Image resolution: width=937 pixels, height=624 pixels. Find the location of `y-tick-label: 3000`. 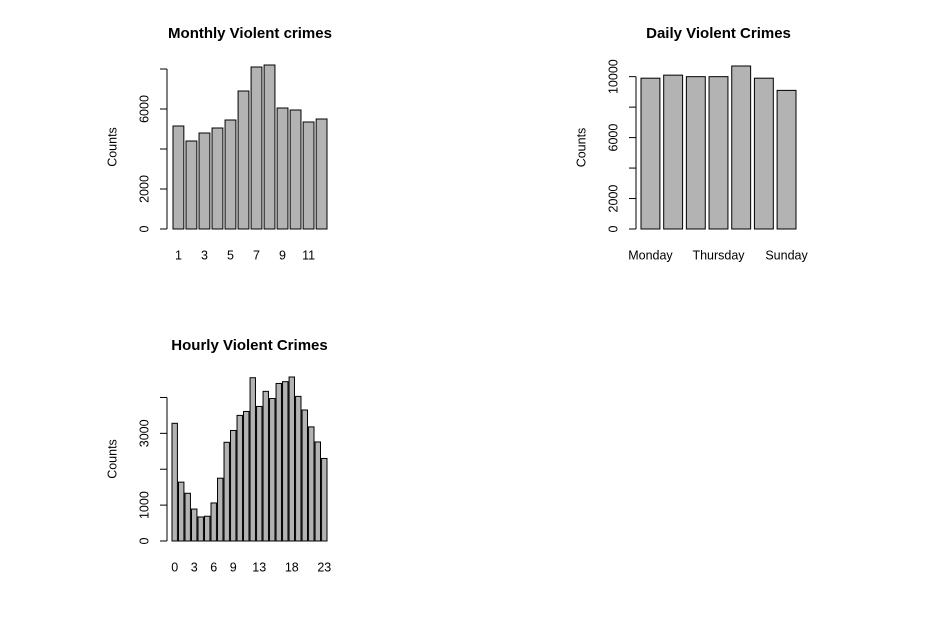

y-tick-label: 3000 is located at coordinates (144, 433).